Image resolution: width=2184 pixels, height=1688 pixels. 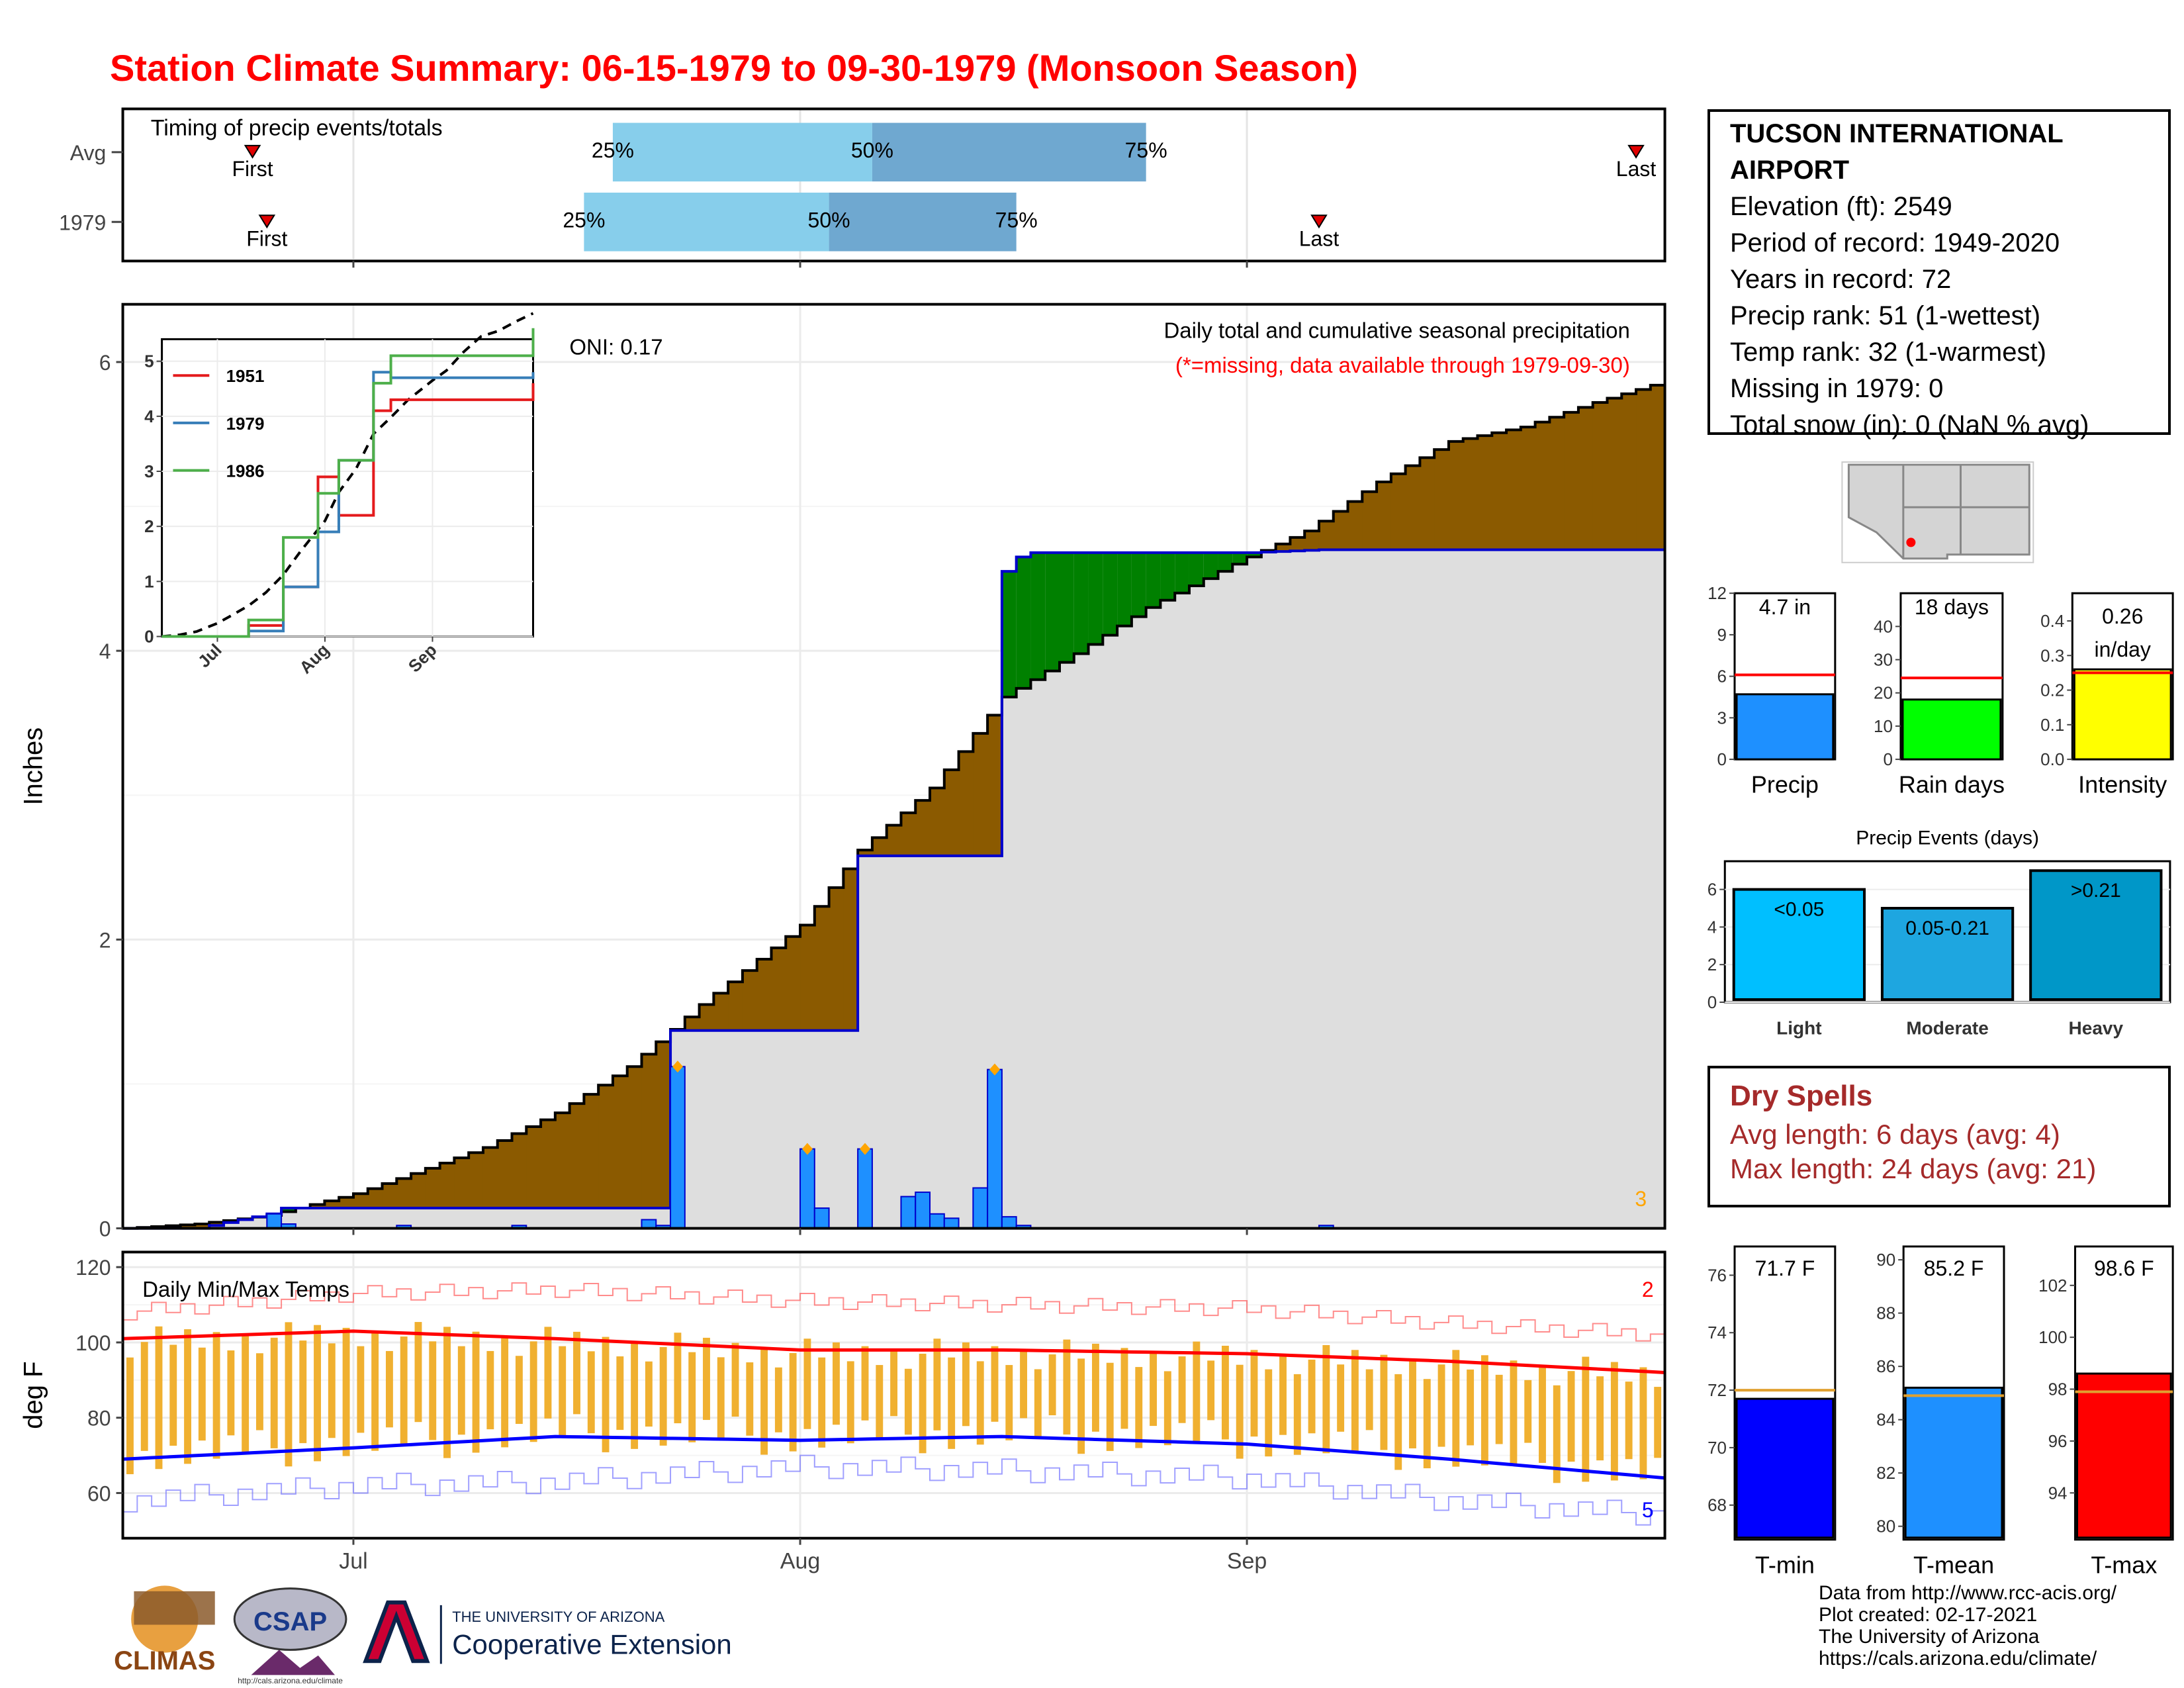 I want to click on temp-ytick-label: 60, so click(x=99, y=1493).